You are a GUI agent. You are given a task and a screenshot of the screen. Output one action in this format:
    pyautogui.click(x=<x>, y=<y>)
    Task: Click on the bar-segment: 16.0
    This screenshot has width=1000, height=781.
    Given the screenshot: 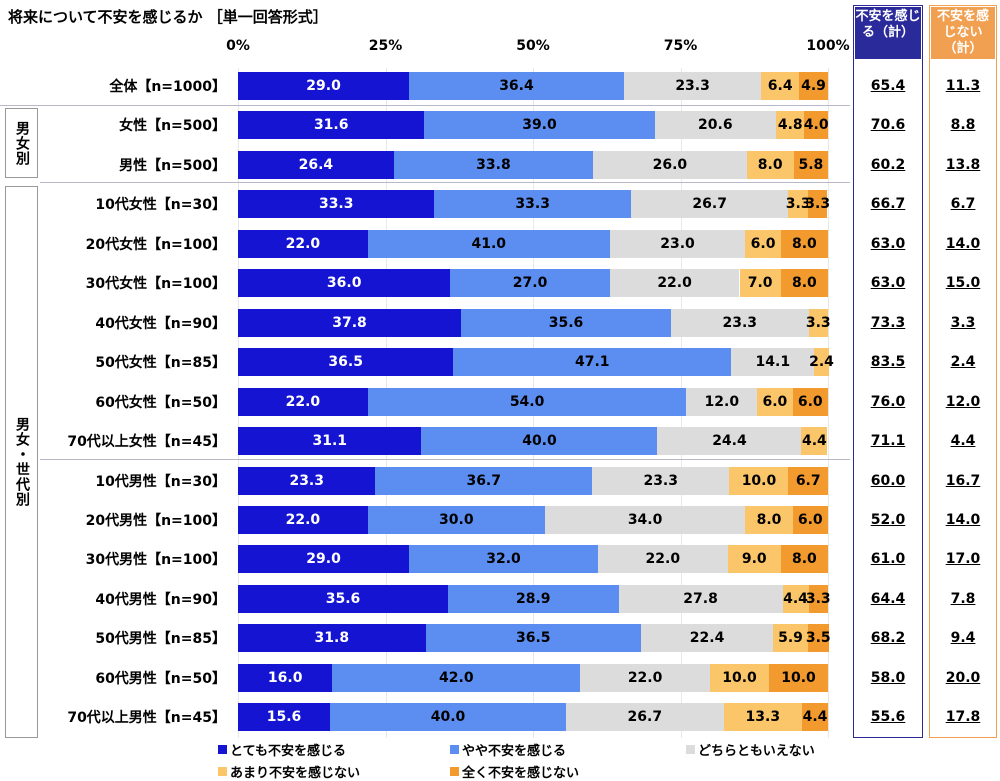 What is the action you would take?
    pyautogui.click(x=285, y=677)
    